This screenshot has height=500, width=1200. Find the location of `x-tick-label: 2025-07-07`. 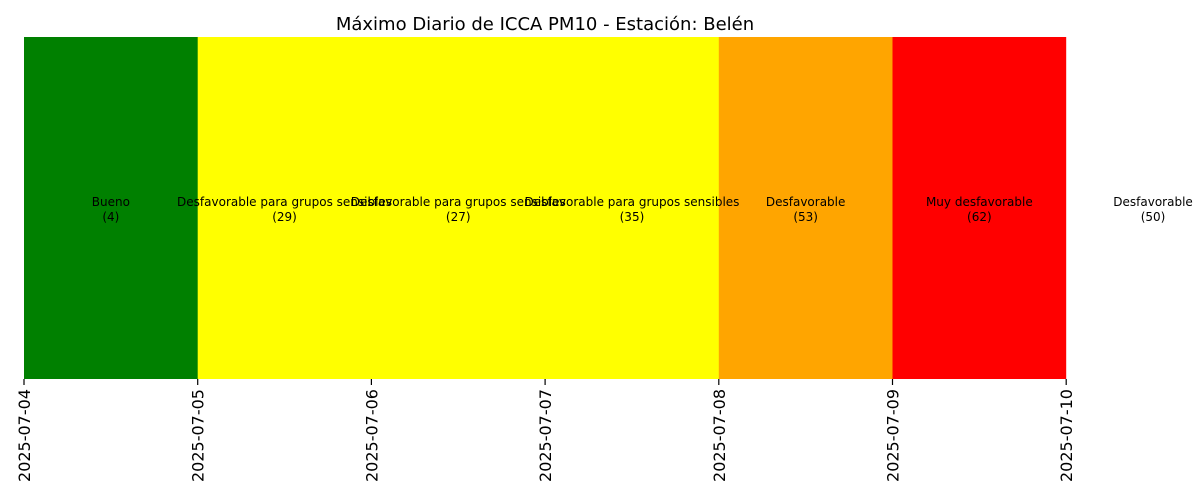

x-tick-label: 2025-07-07 is located at coordinates (545, 435).